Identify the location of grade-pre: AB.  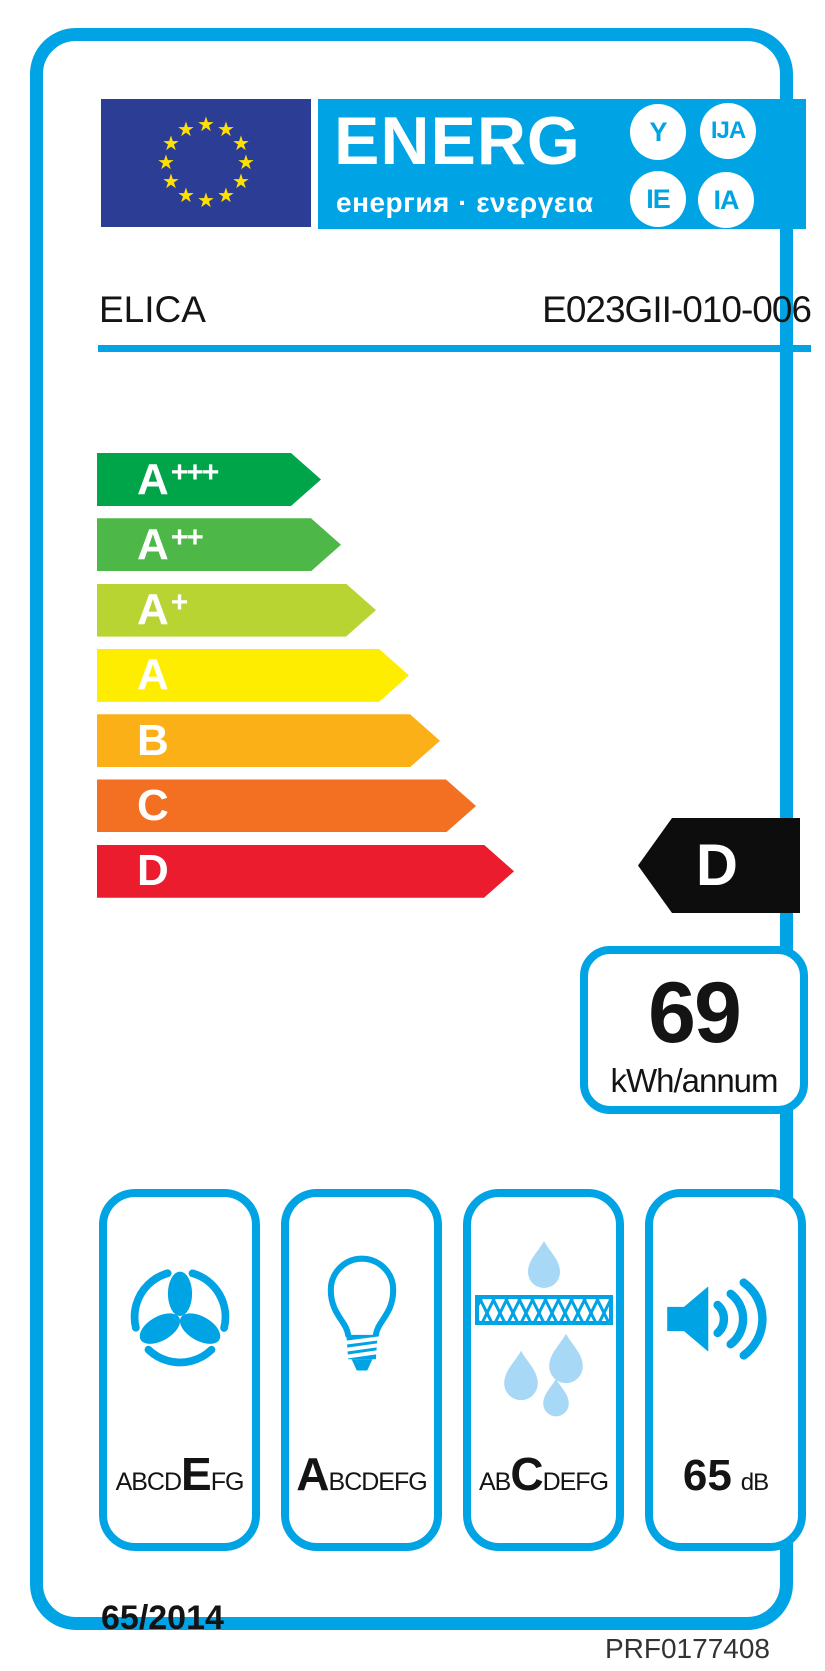
(494, 1482).